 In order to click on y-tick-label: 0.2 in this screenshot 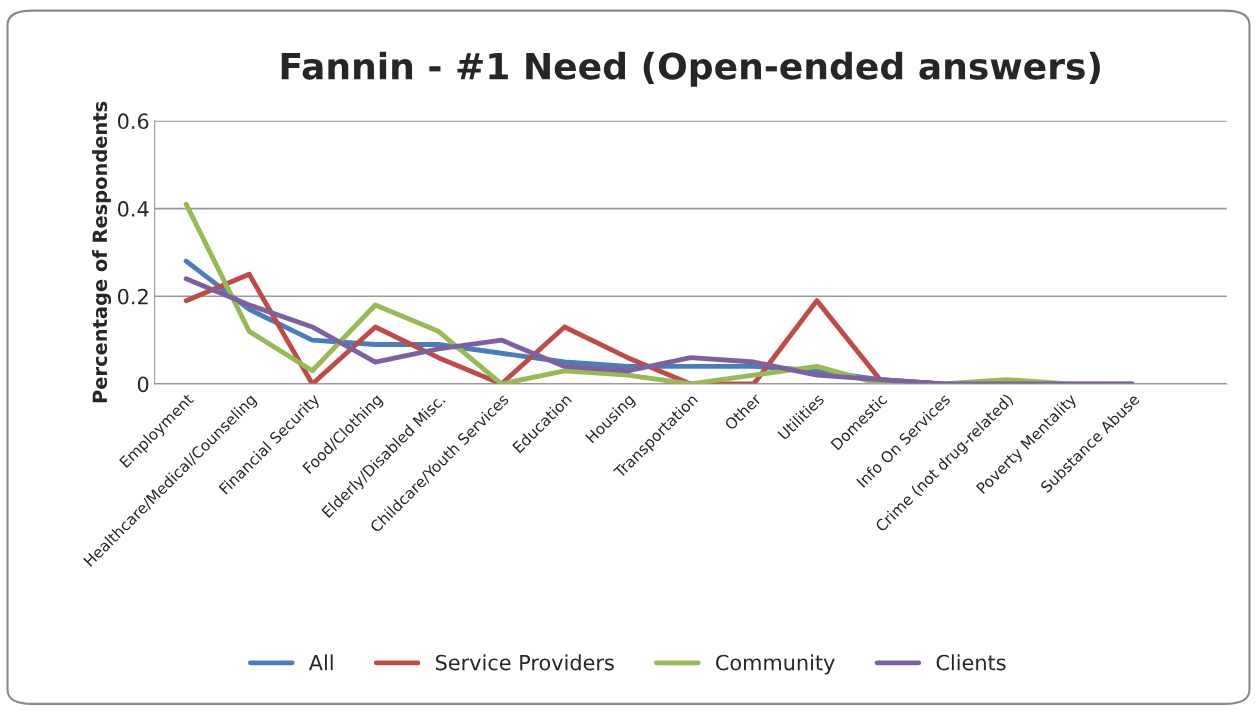, I will do `click(132, 296)`.